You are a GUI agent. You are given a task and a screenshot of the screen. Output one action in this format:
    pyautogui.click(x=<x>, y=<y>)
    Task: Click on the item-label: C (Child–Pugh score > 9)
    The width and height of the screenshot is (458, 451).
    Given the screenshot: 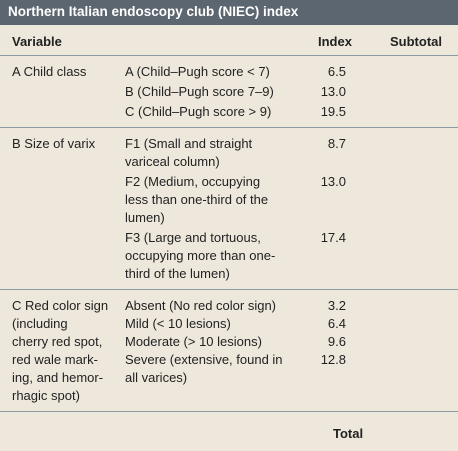 What is the action you would take?
    pyautogui.click(x=198, y=111)
    